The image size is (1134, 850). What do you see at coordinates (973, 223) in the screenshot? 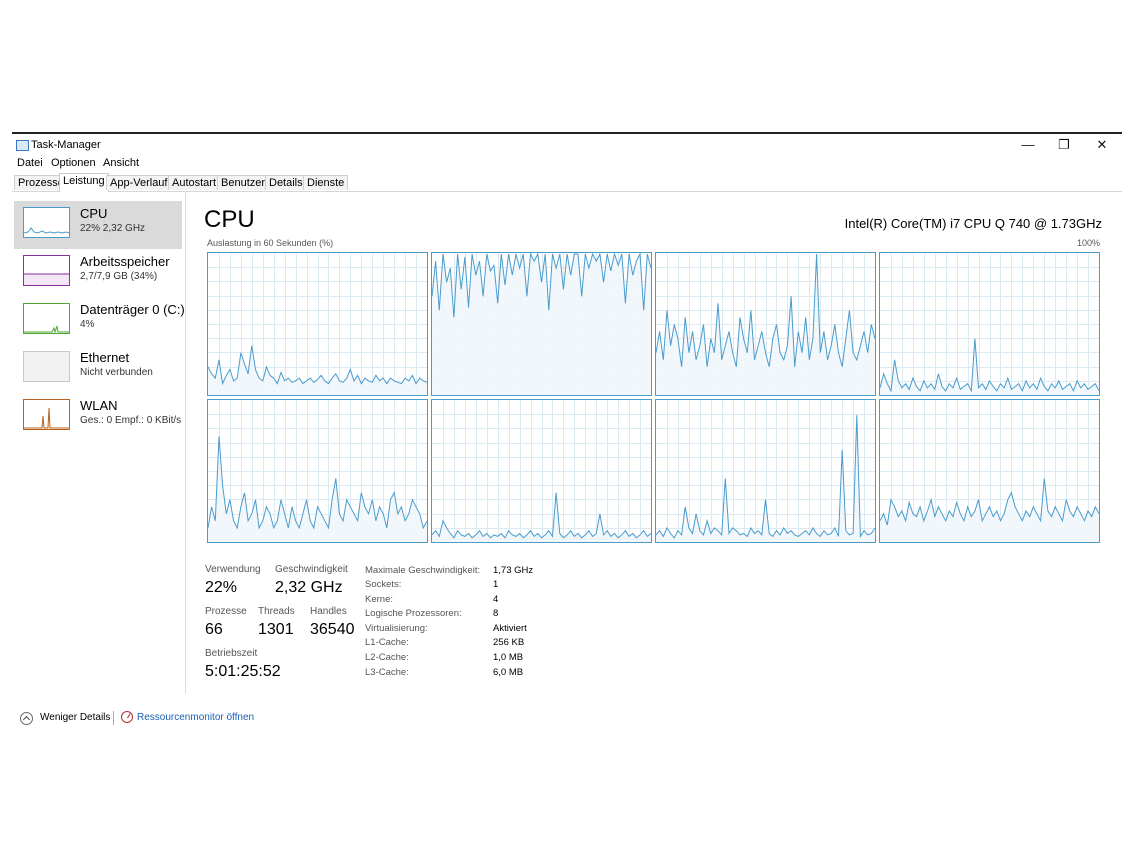
I see `cpu-model-name: Intel(R) Core(TM) i7 CPU Q 740 @ 1.73GHz` at bounding box center [973, 223].